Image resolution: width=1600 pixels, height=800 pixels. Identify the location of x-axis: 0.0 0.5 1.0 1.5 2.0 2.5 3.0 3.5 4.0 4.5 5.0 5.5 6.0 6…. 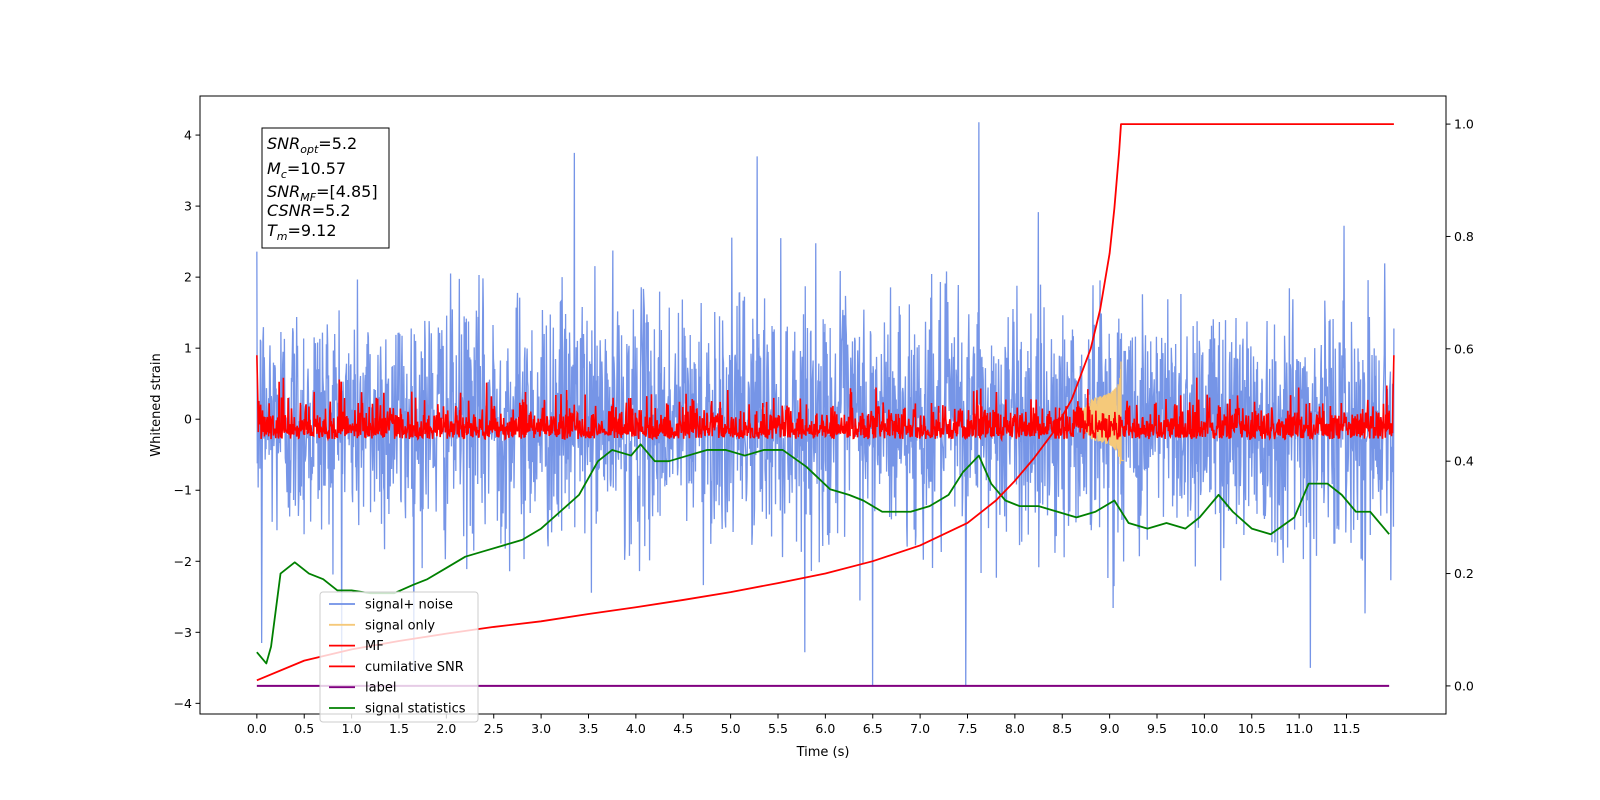
(804, 725).